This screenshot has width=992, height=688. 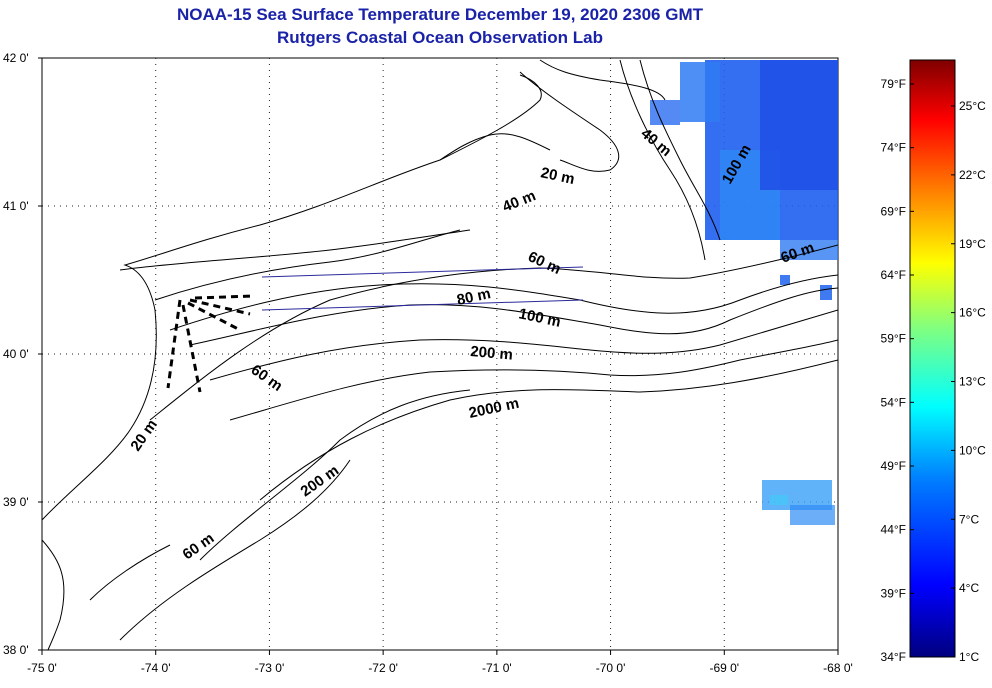 I want to click on colorbar-fahrenheit-labels: 79°F 74°F 69°F 64°F 59°F 54°F 49°F 44°F 39°F 34°F, so click(x=897, y=370).